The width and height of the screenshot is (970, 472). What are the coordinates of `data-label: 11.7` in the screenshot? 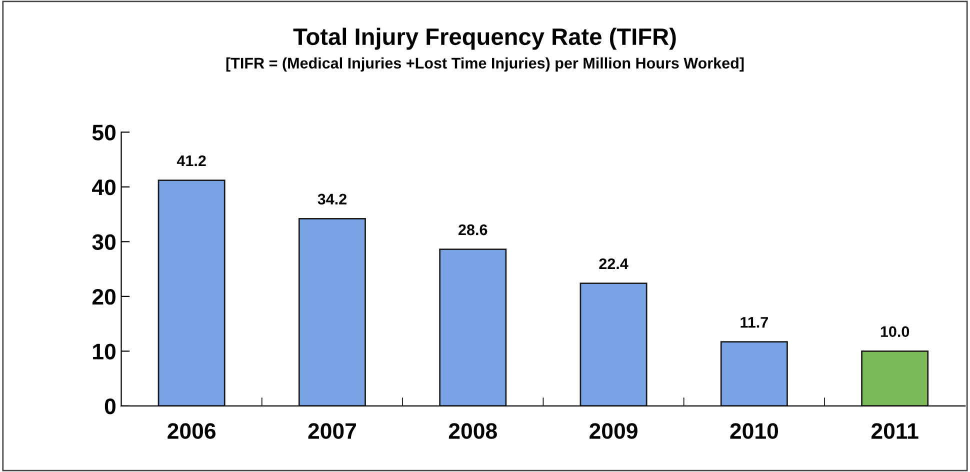 It's located at (754, 322).